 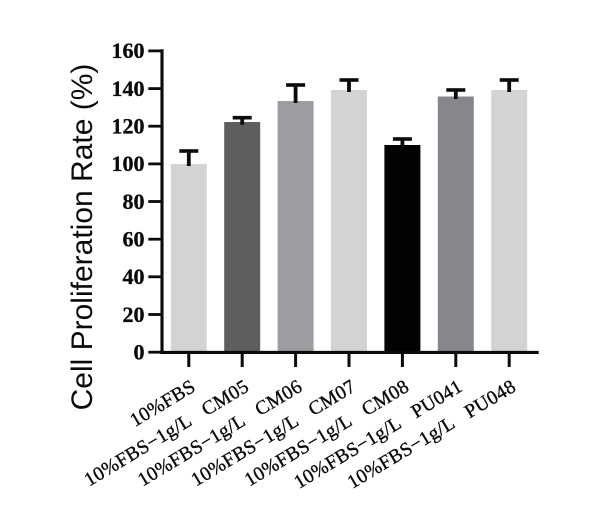 What do you see at coordinates (128, 163) in the screenshot?
I see `svg-text: 100` at bounding box center [128, 163].